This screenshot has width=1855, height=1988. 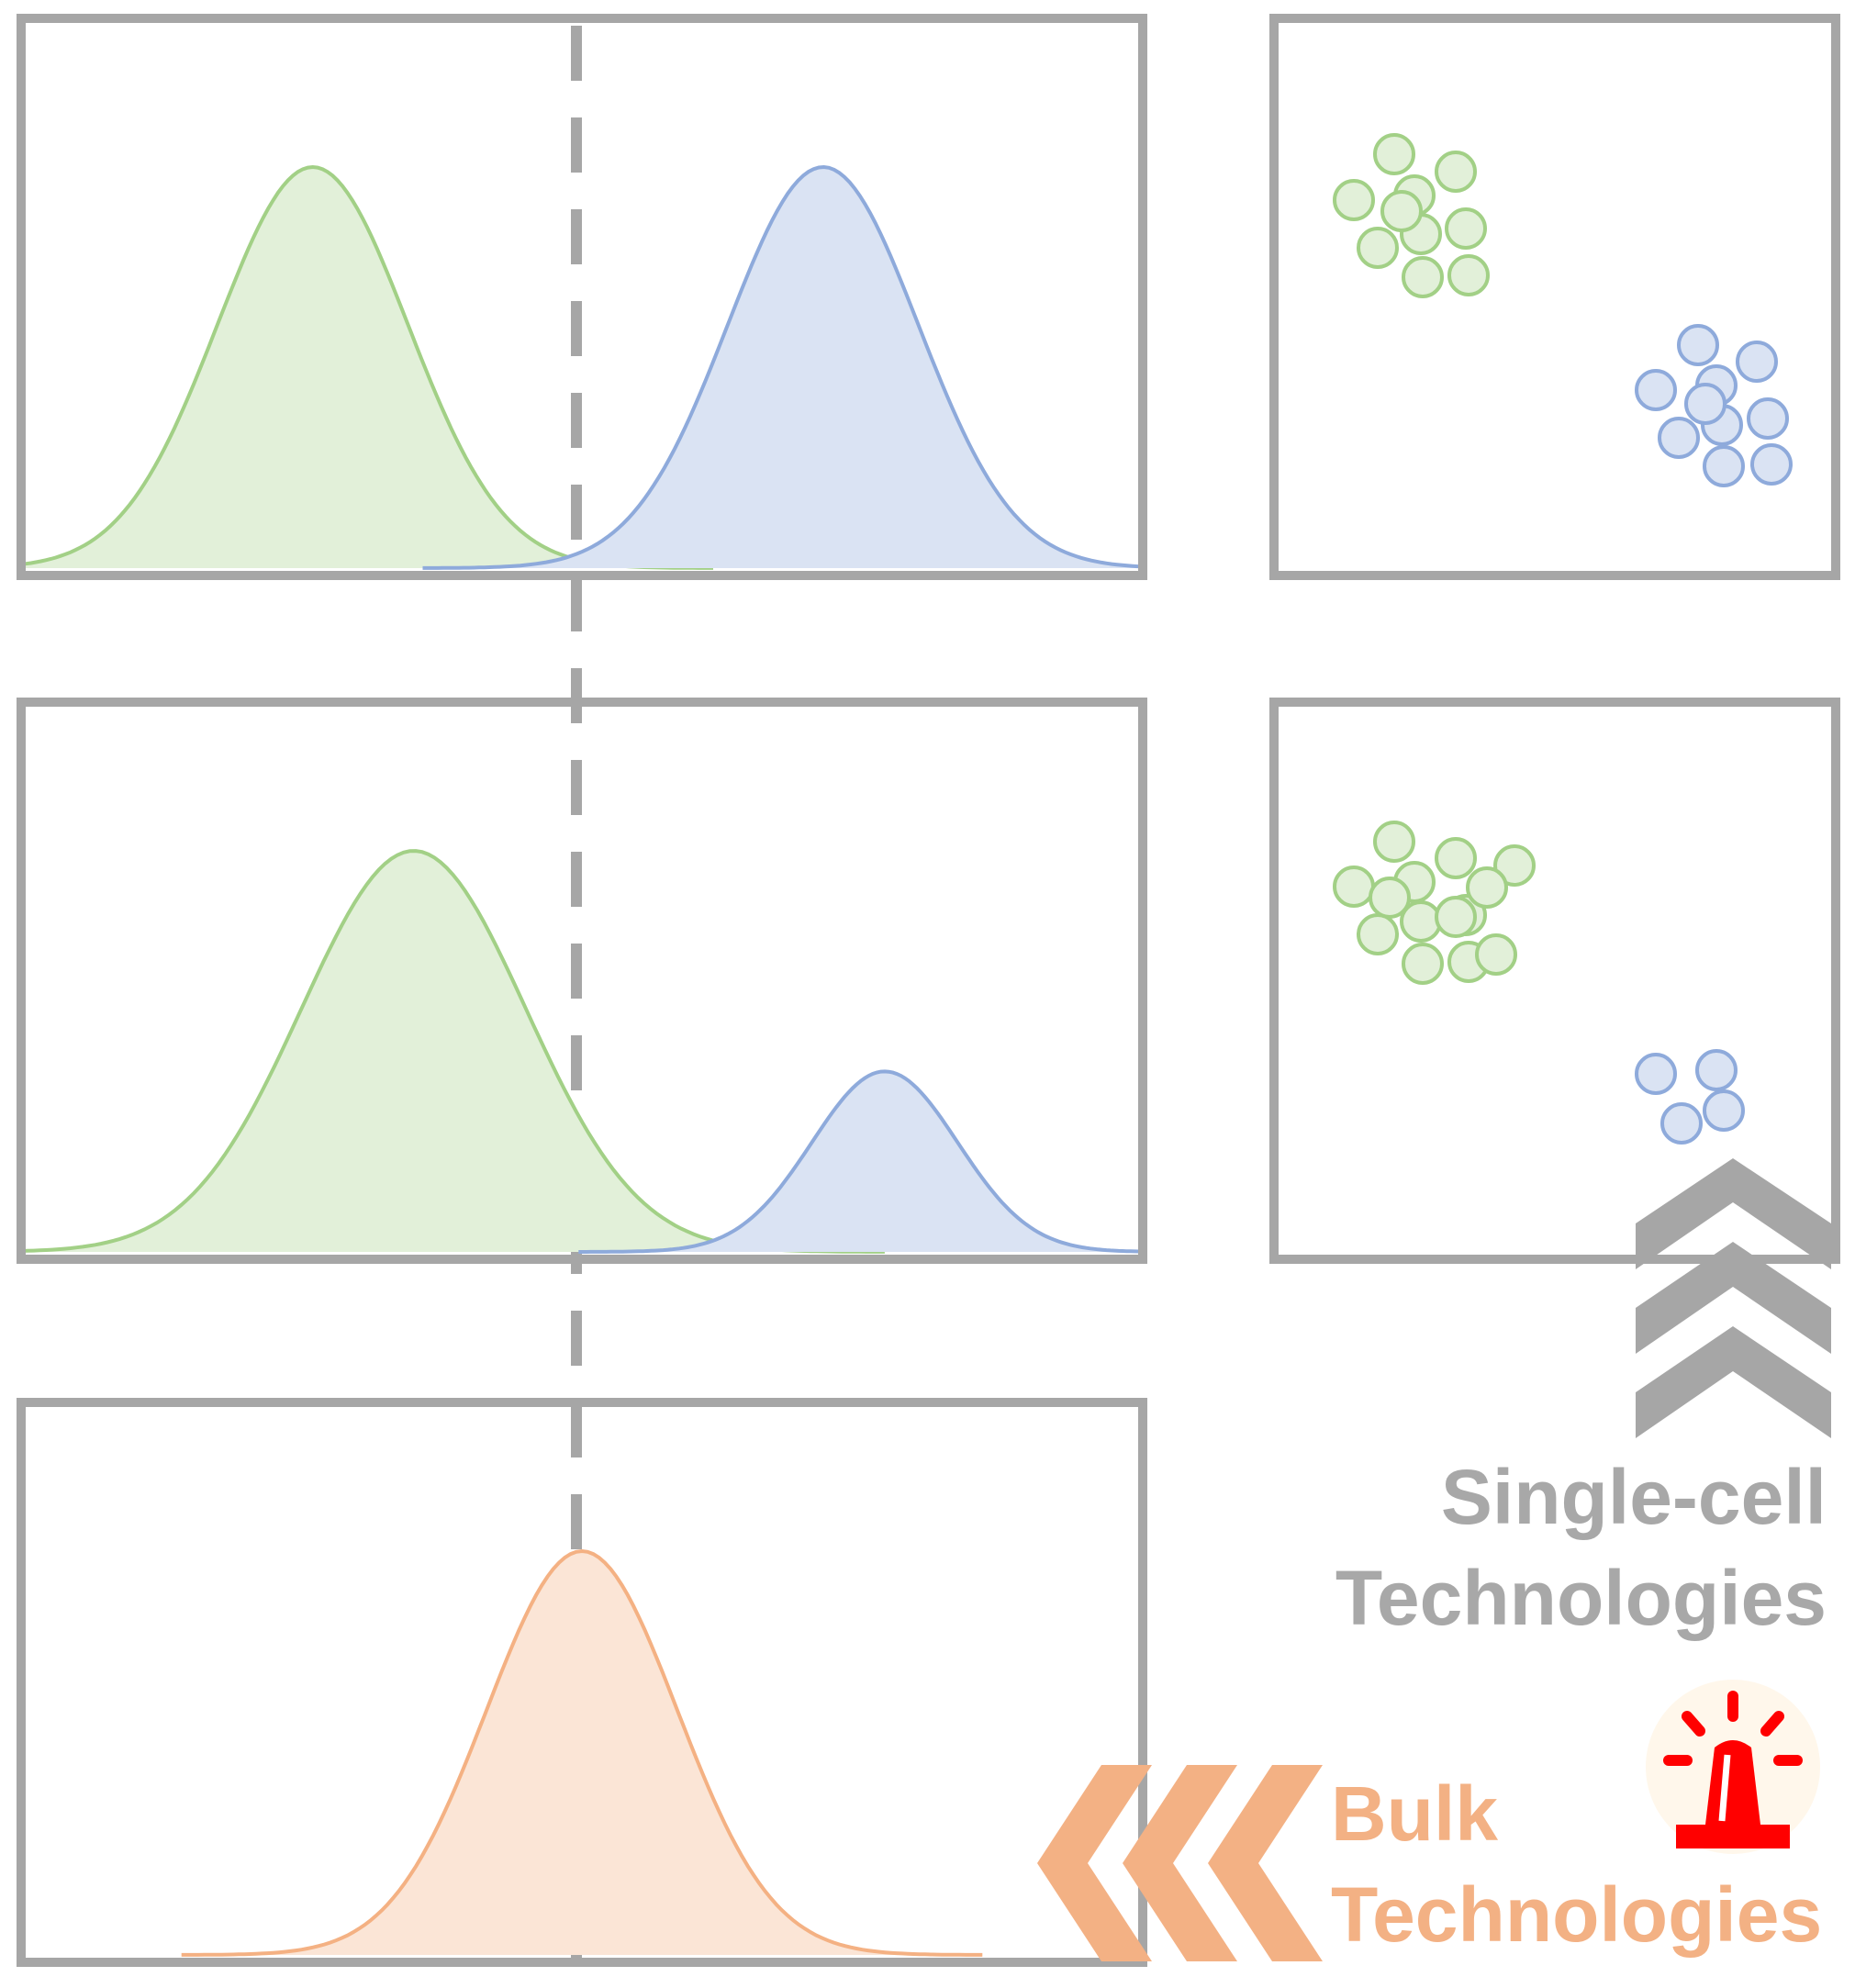 I want to click on single-cell-label-line2: Technologies, so click(x=1581, y=1598).